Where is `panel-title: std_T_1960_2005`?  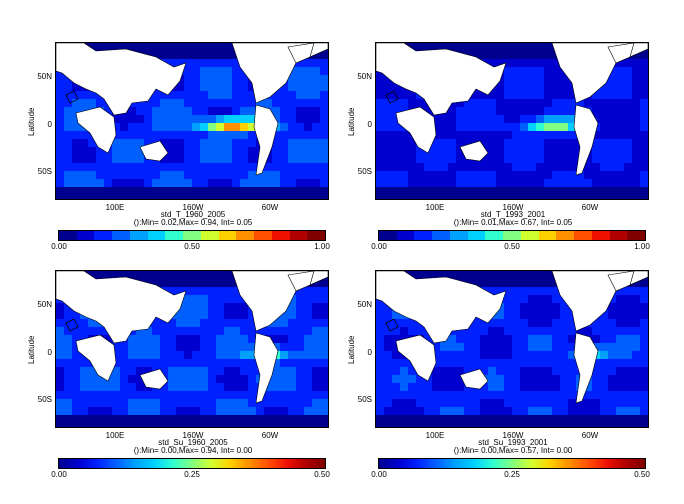
panel-title: std_T_1960_2005 is located at coordinates (193, 214).